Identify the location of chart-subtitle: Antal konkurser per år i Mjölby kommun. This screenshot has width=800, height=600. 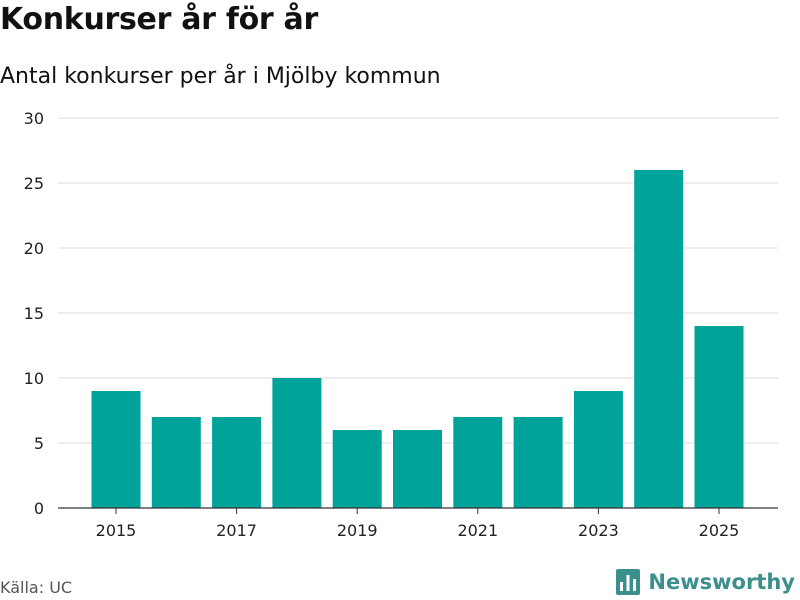
(220, 76).